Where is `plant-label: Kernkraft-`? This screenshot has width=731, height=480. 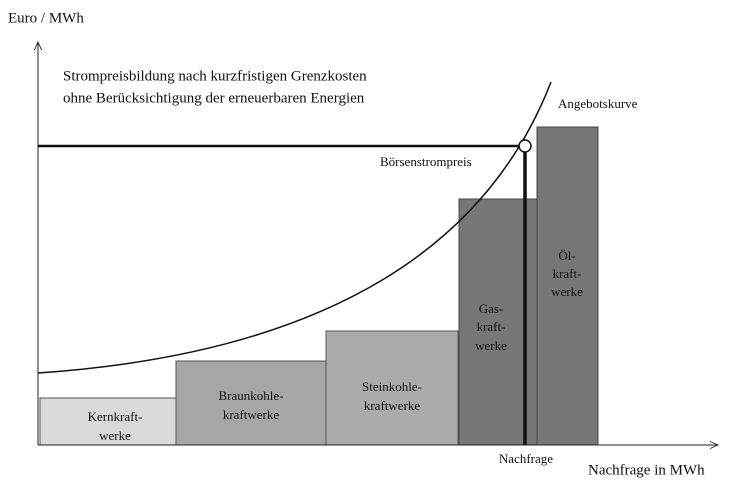 plant-label: Kernkraft- is located at coordinates (115, 416).